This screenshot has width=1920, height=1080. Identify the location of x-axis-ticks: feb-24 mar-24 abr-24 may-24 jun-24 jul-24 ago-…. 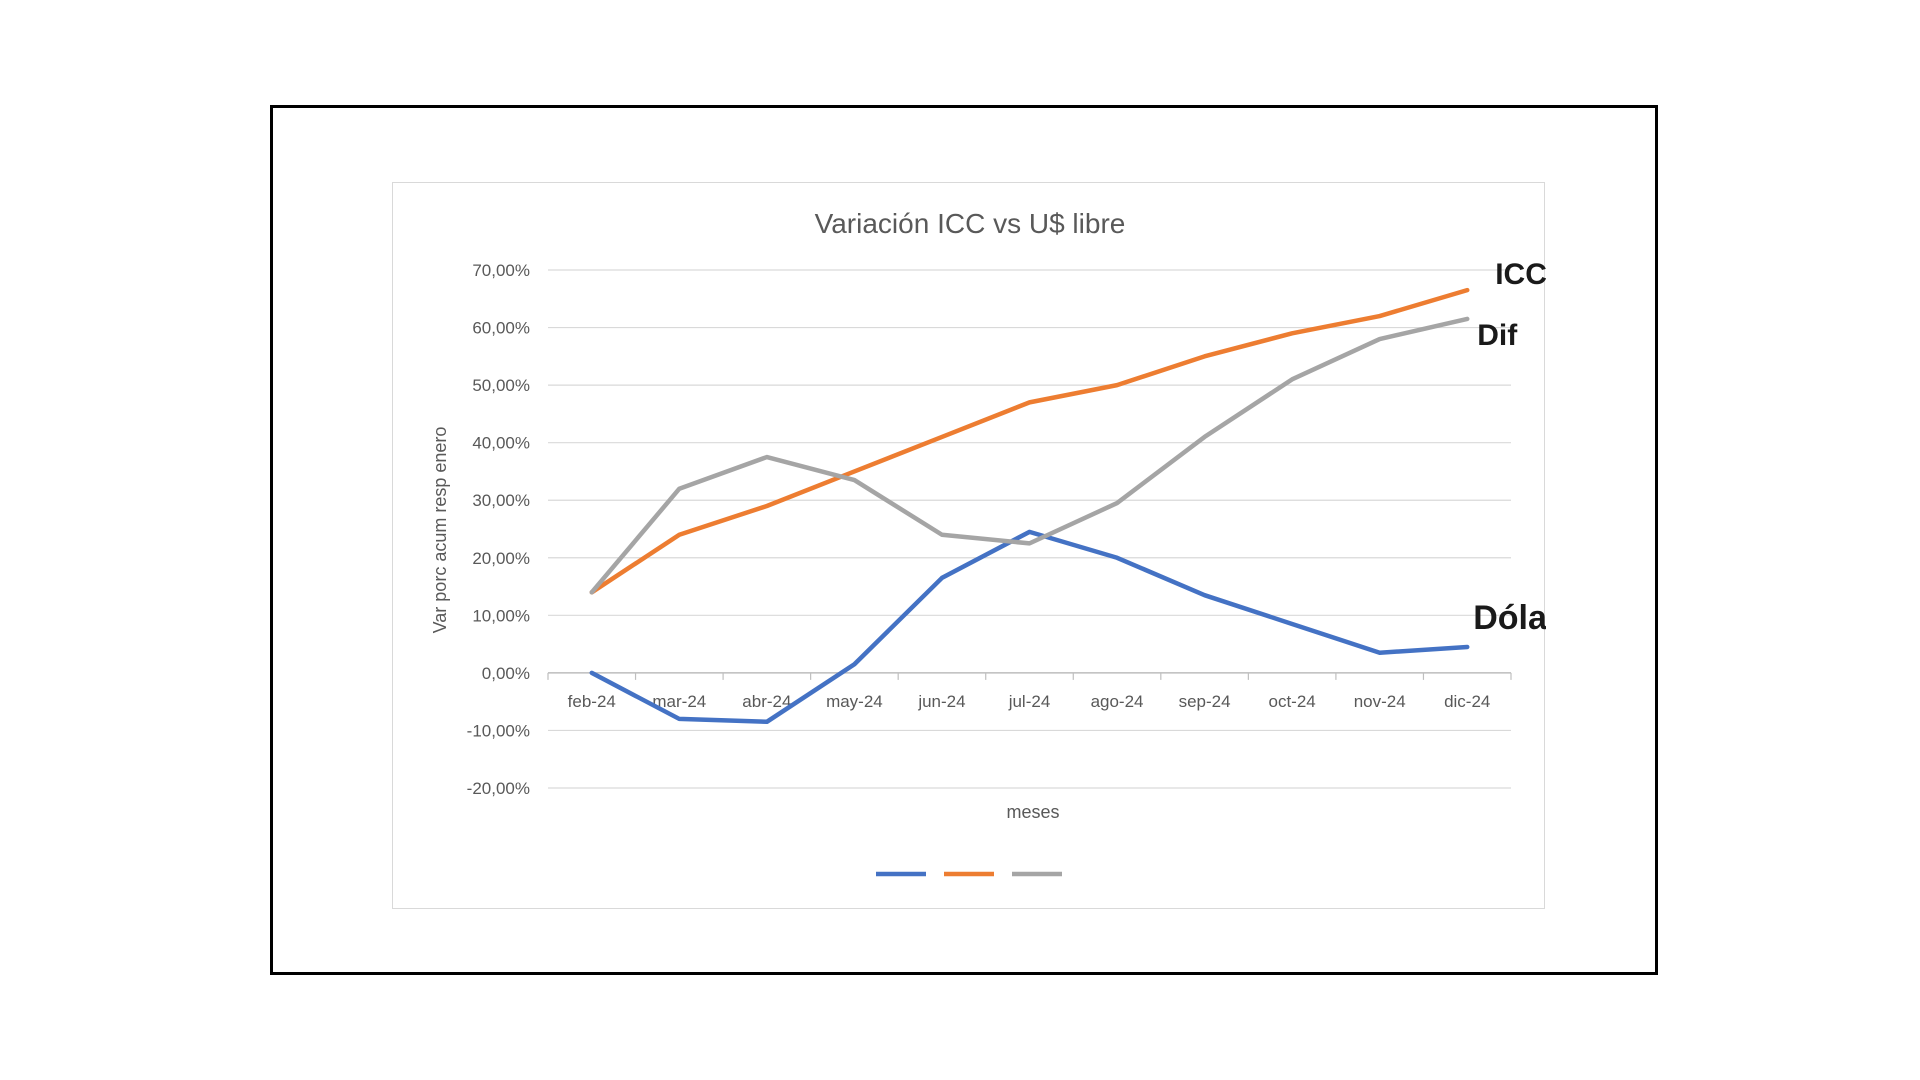
(1029, 691).